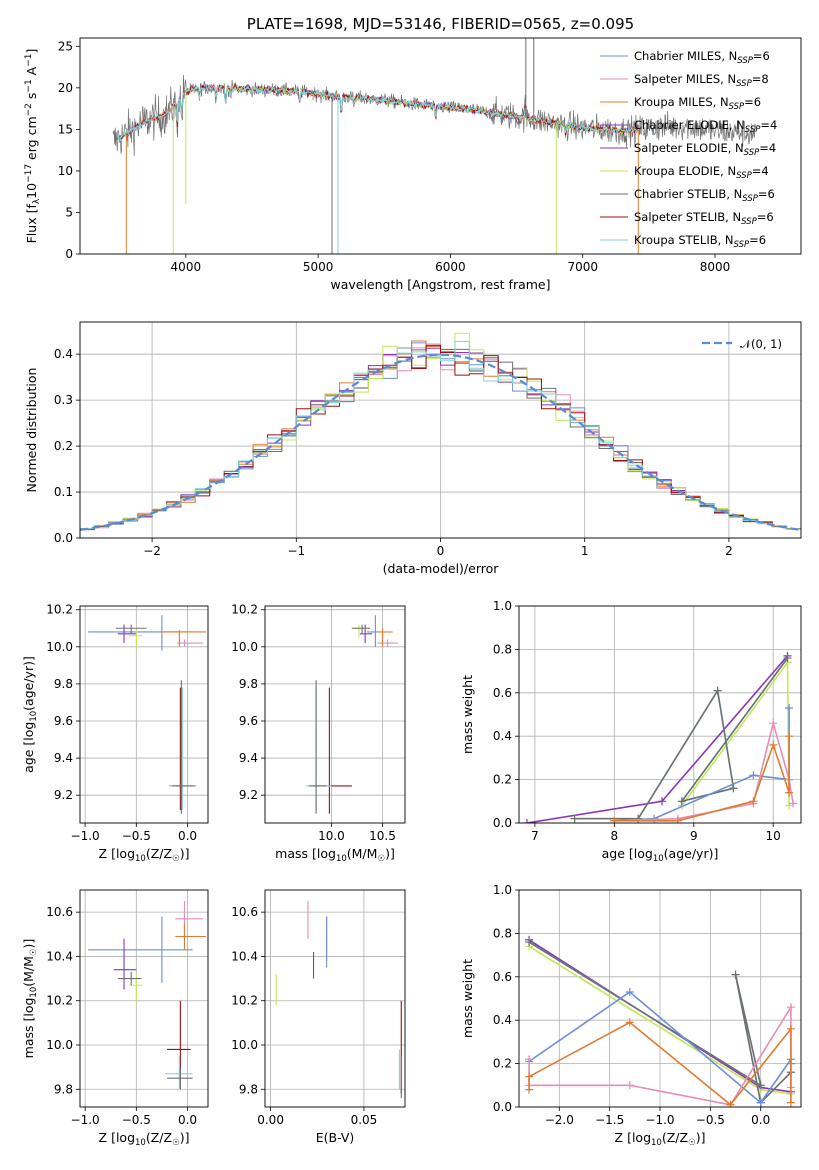 The width and height of the screenshot is (819, 1170). Describe the element at coordinates (331, 836) in the screenshot. I see `x-tick-label: 10.0` at that location.